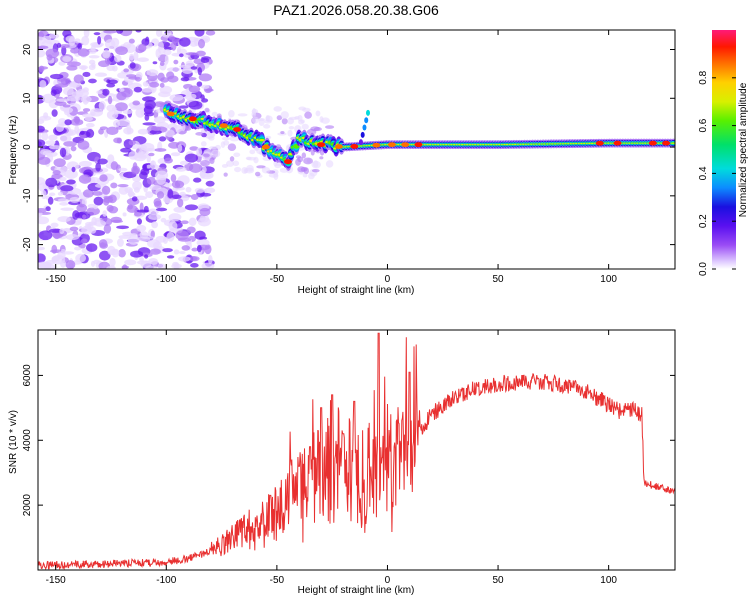 This screenshot has width=750, height=600. What do you see at coordinates (717, 173) in the screenshot?
I see `colorbar-axis: 0.0 0.2 0.4 0.6 0.8` at bounding box center [717, 173].